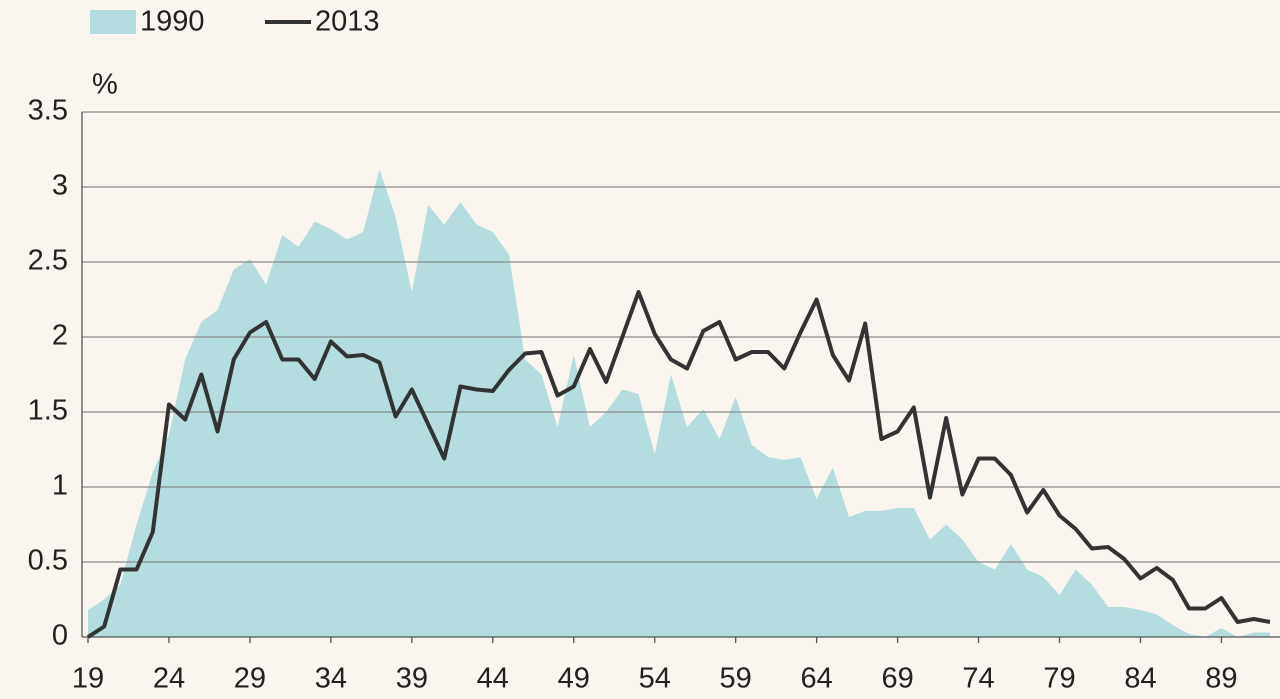 The image size is (1280, 699). What do you see at coordinates (48, 111) in the screenshot?
I see `y-tick-label: 3.5` at bounding box center [48, 111].